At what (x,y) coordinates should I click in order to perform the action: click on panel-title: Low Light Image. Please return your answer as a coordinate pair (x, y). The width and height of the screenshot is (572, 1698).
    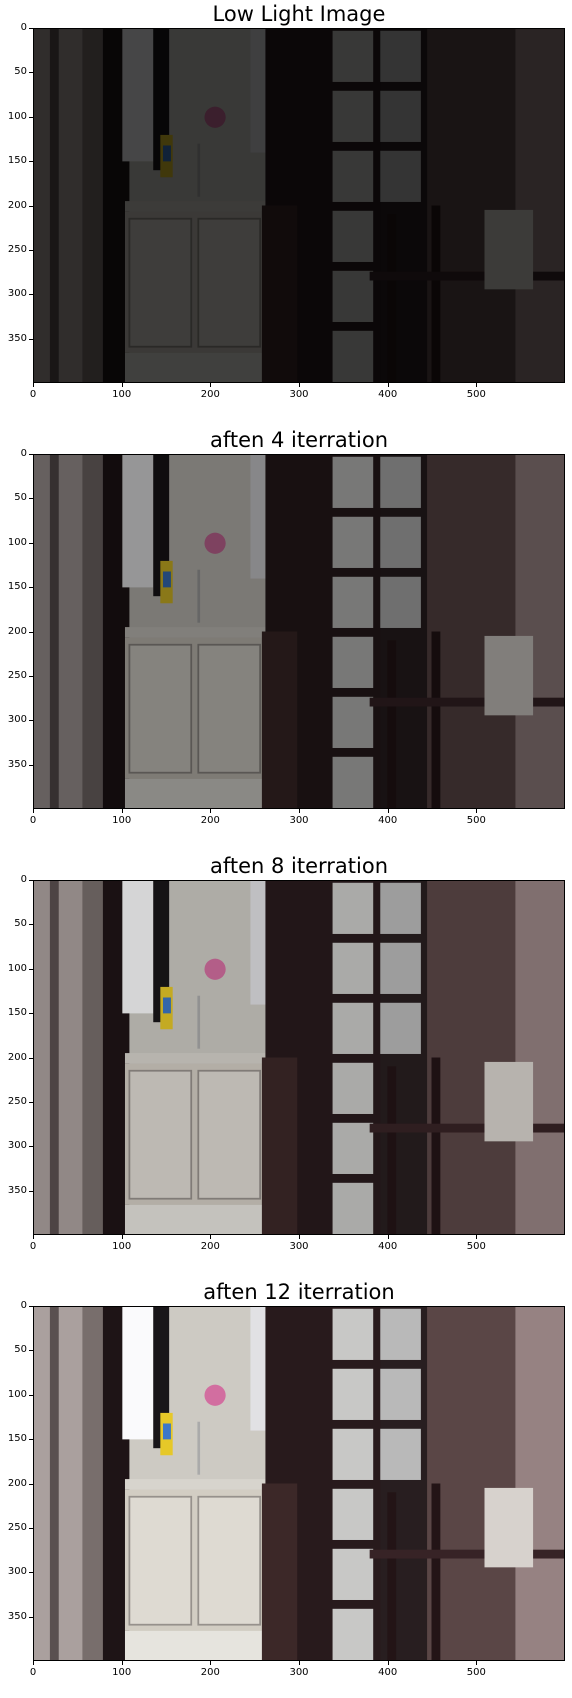
    Looking at the image, I should click on (299, 14).